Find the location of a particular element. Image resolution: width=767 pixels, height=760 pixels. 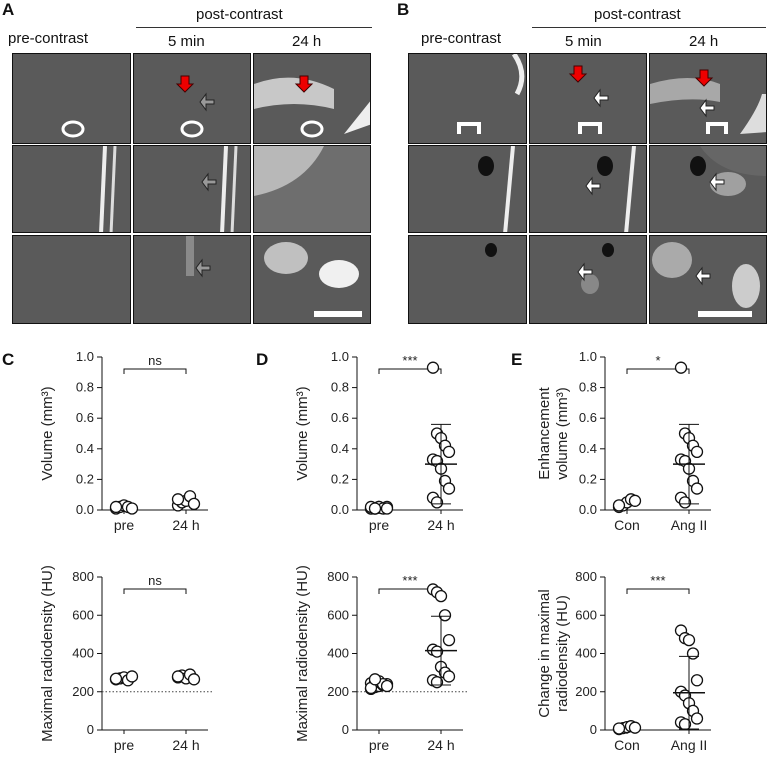

chart-d-volume: 0.0 0.2 0.4 0.6 0.8 1.0 pre 24 h Volume (mm³) *** is located at coordinates (378, 441).